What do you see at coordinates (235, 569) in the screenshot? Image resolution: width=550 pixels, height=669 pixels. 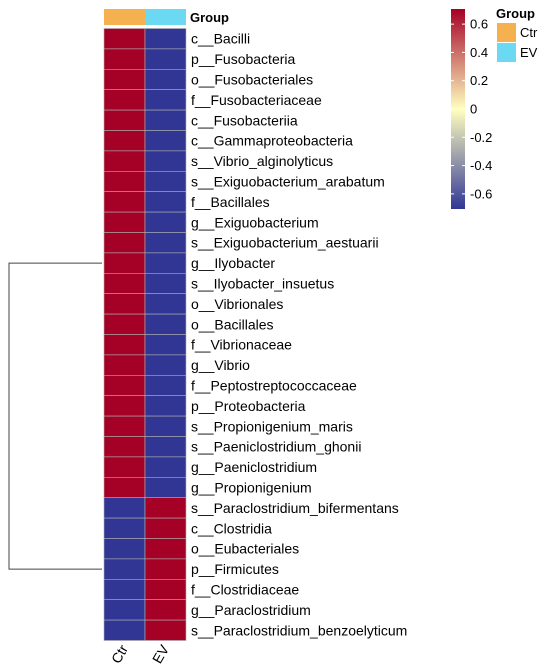 I see `row-label: p__Firmicutes` at bounding box center [235, 569].